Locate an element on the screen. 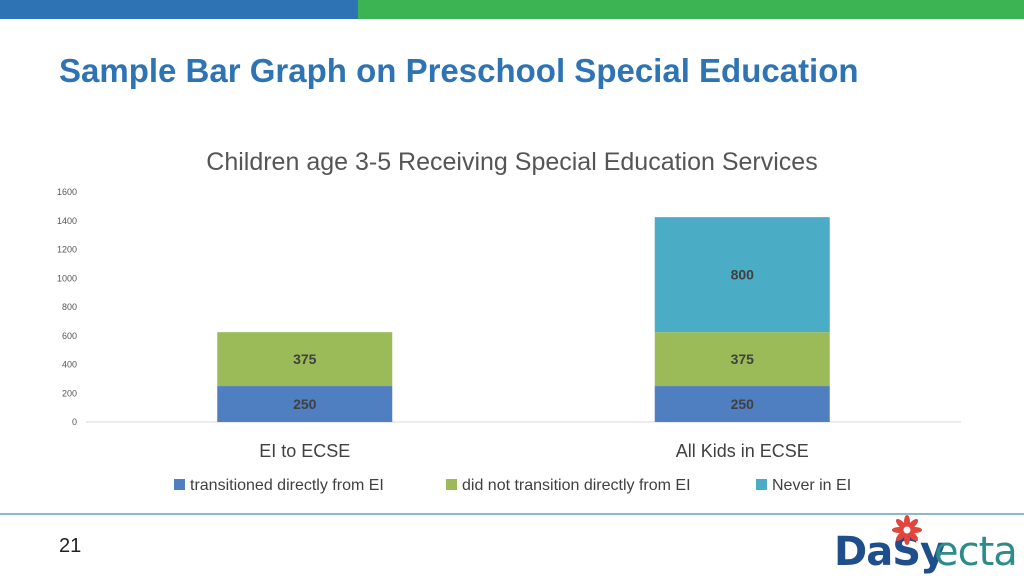 The width and height of the screenshot is (1024, 576). x-category-label: All Kids in ECSE is located at coordinates (742, 451).